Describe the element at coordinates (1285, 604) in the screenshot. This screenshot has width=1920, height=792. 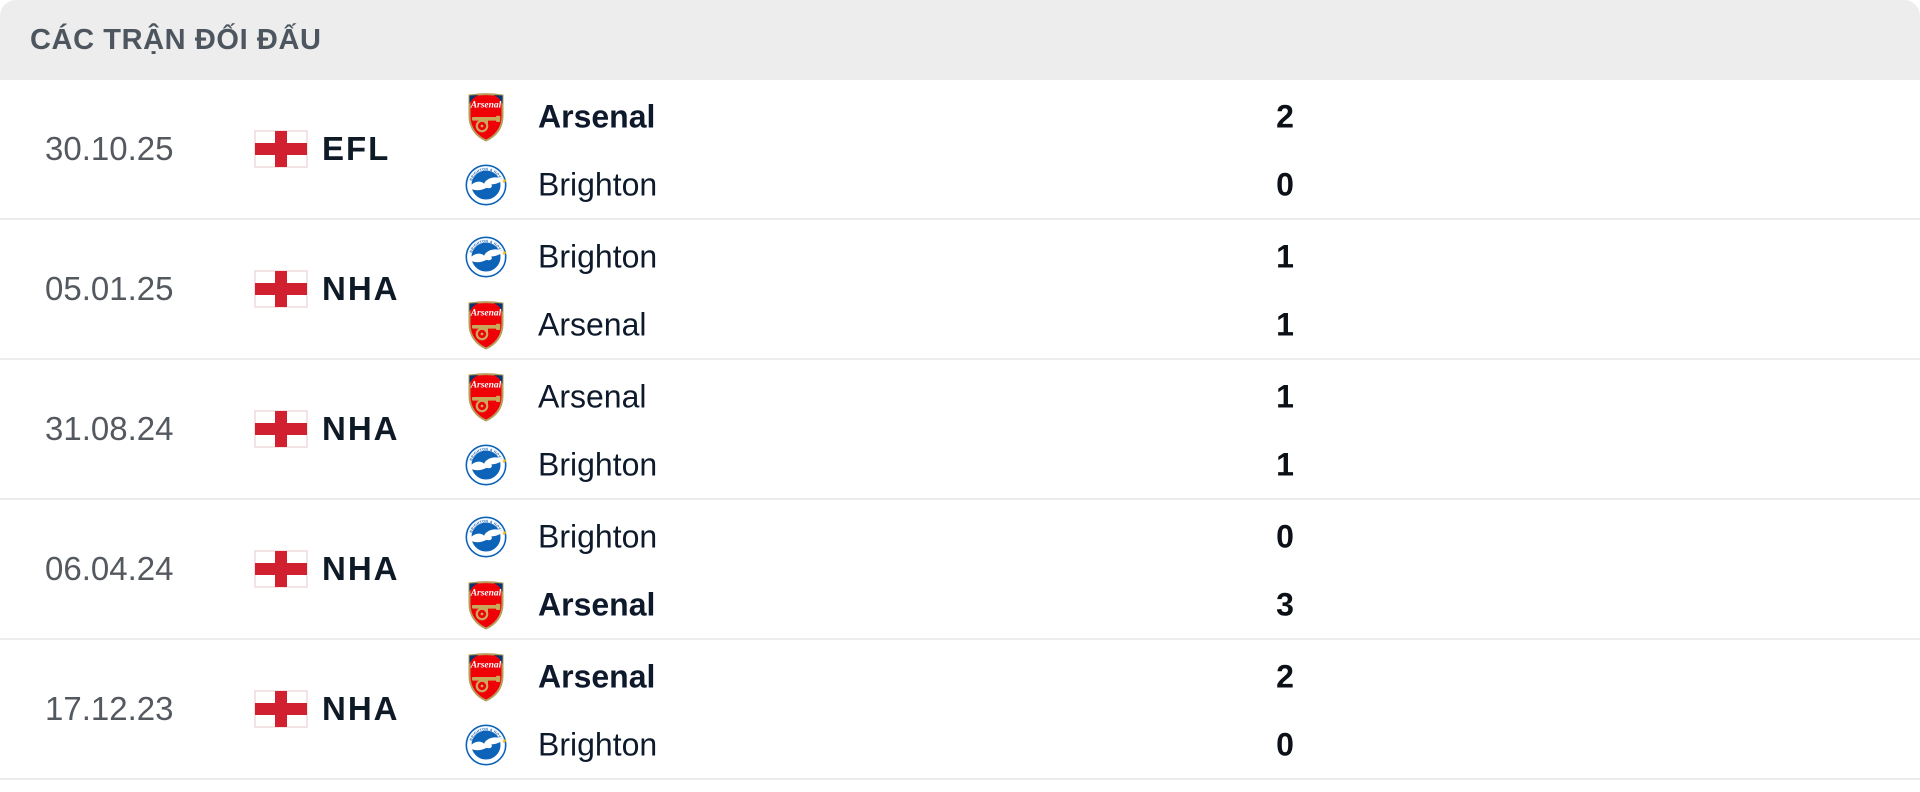
I see `team-score: 3` at that location.